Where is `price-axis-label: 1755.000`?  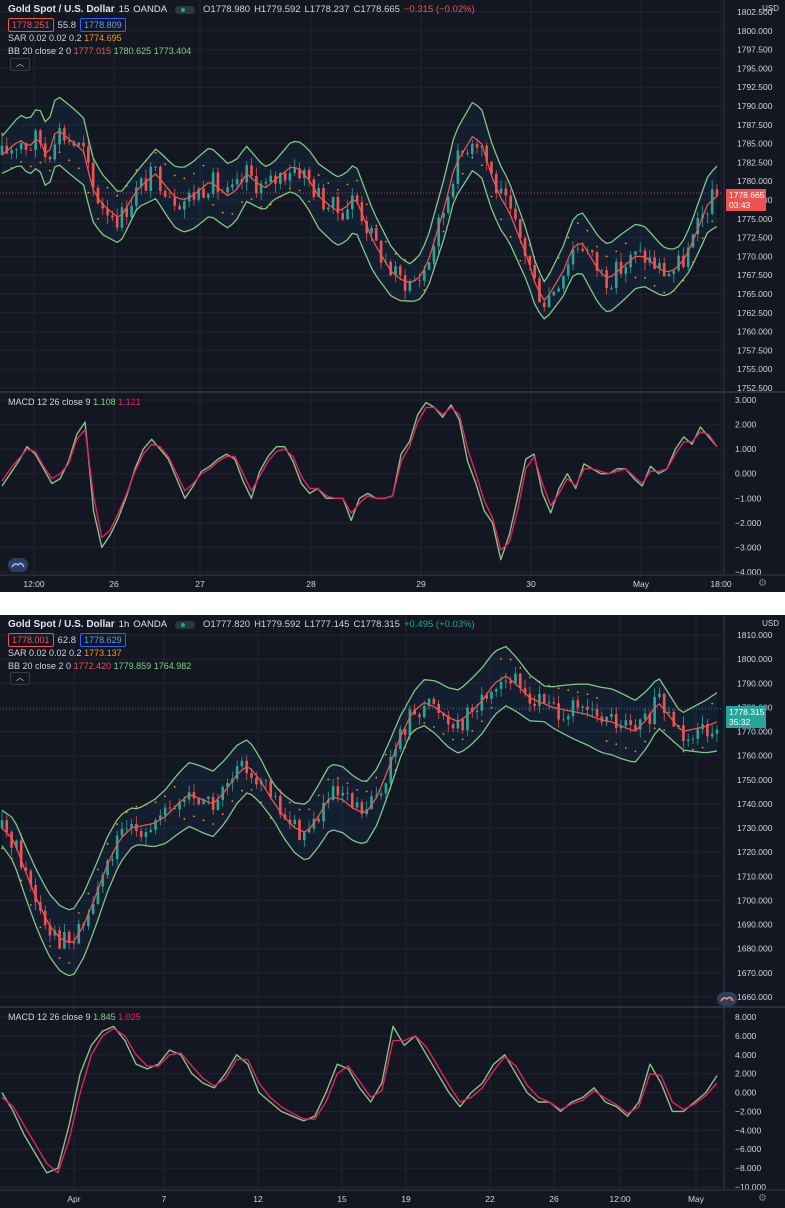
price-axis-label: 1755.000 is located at coordinates (755, 369).